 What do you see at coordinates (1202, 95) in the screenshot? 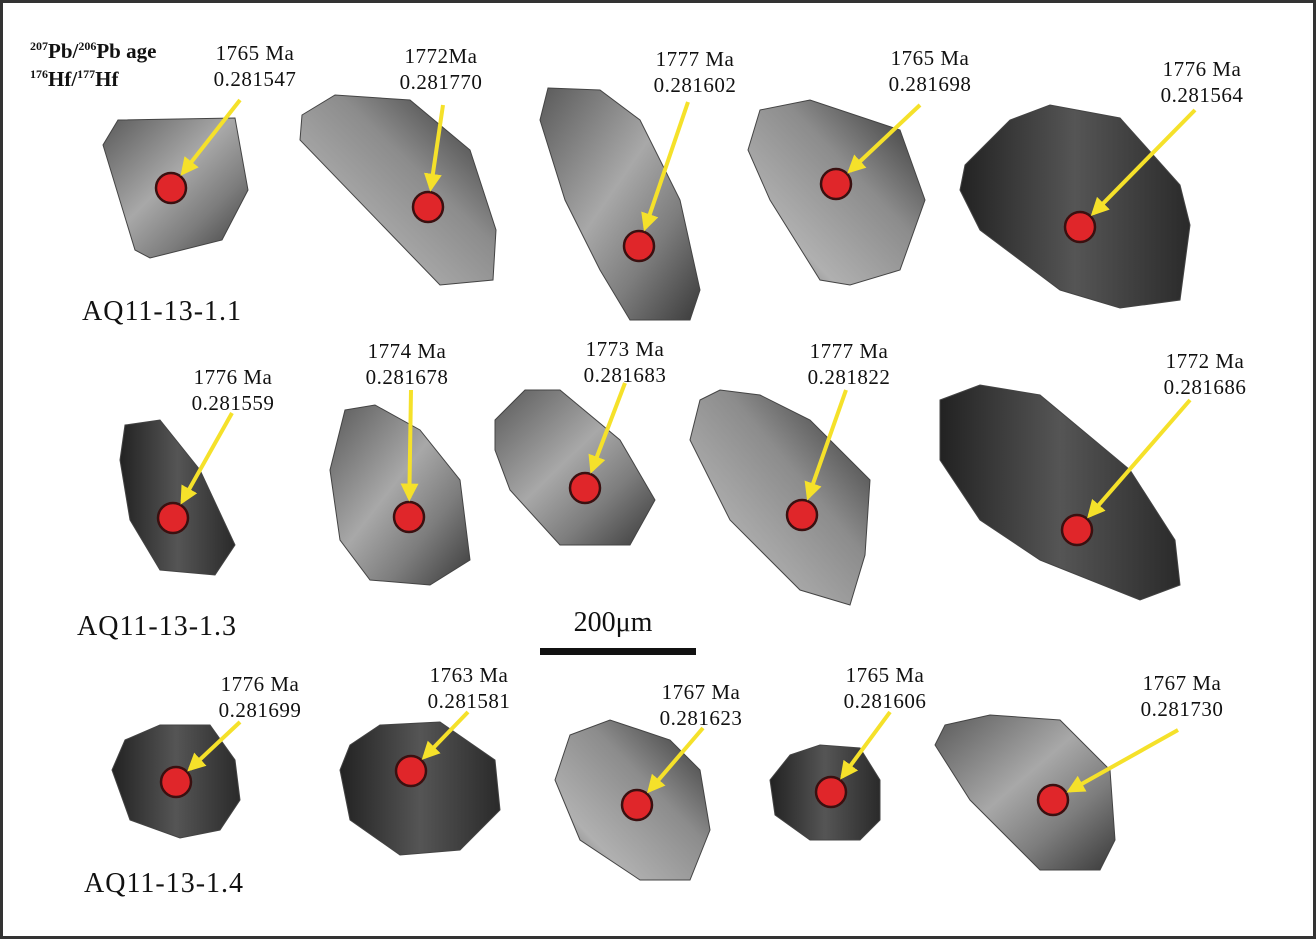
I see `hf-ratio-label: 0.281564` at bounding box center [1202, 95].